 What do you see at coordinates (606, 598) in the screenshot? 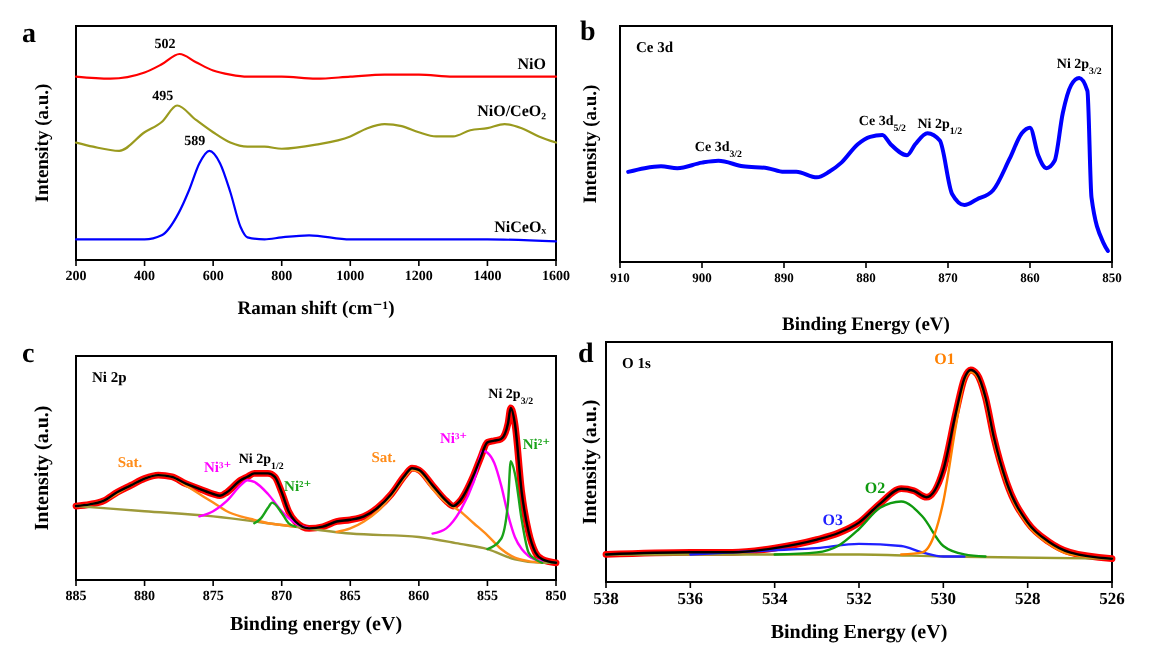
I see `x-tick-label: 538` at bounding box center [606, 598].